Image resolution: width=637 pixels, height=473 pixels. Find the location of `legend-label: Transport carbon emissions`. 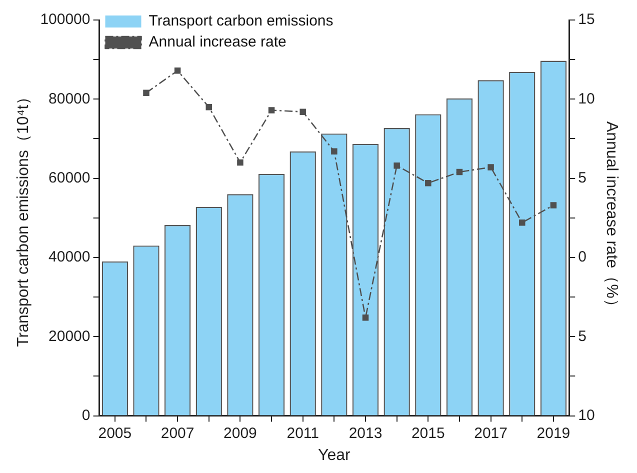

legend-label: Transport carbon emissions is located at coordinates (241, 21).